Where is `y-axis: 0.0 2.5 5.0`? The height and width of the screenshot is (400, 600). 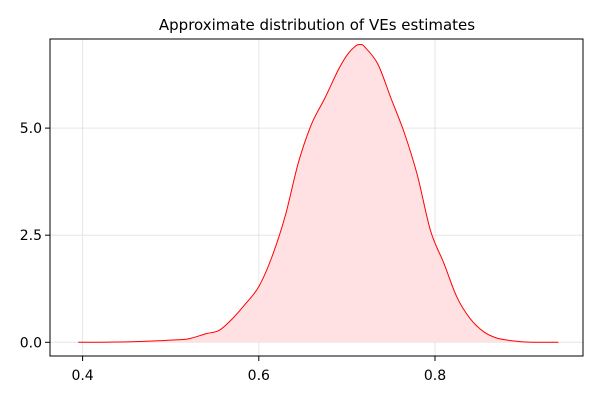
y-axis: 0.0 2.5 5.0 is located at coordinates (35, 236).